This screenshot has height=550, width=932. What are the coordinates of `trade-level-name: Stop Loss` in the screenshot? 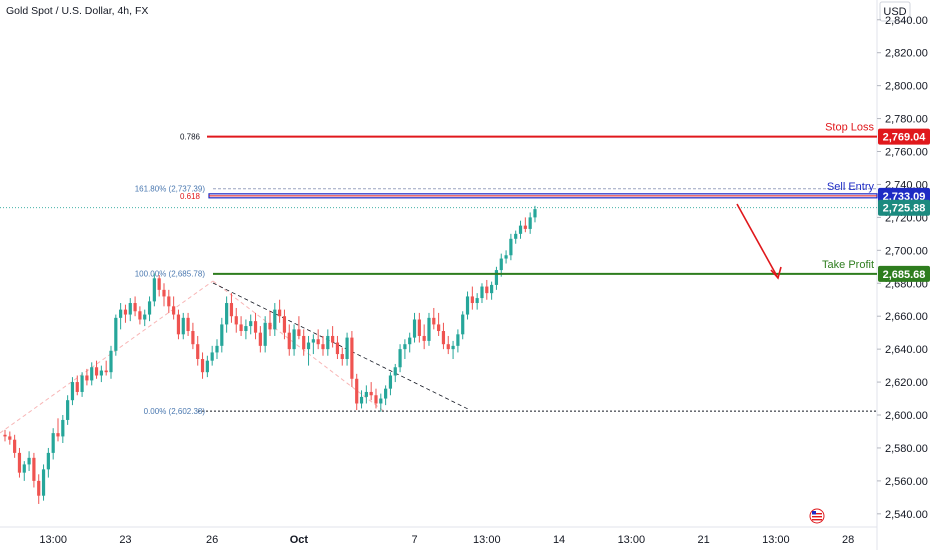 It's located at (849, 128).